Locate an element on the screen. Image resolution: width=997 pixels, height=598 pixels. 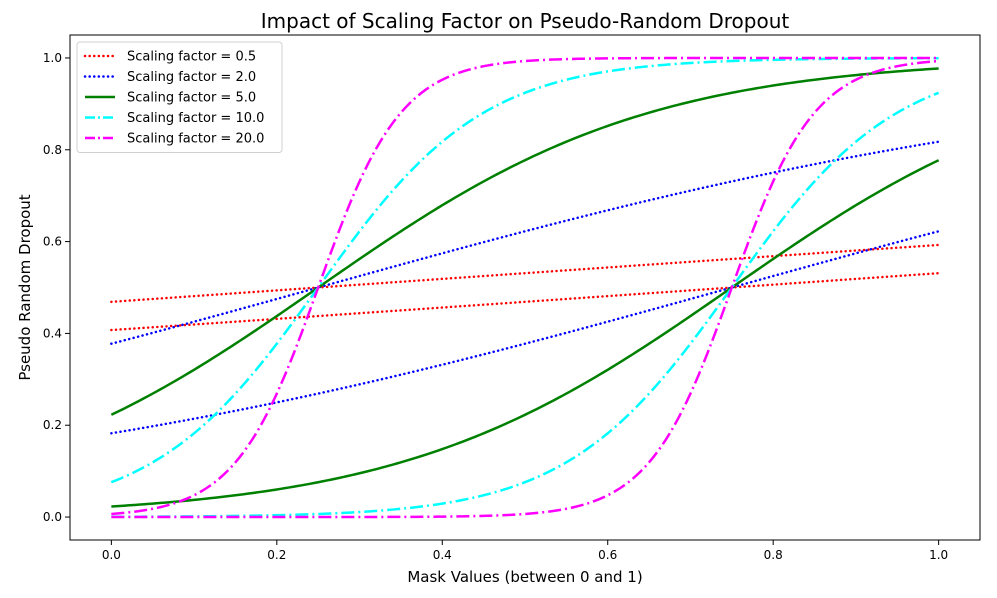
legend-label: Scaling factor = 2.0 is located at coordinates (191, 77).